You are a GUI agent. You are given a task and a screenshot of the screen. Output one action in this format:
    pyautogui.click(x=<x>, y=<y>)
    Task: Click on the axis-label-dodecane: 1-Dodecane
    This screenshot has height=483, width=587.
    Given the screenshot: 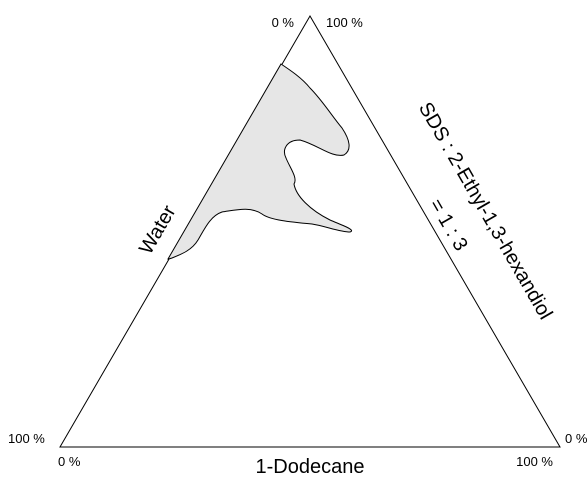 What is the action you would take?
    pyautogui.click(x=310, y=467)
    